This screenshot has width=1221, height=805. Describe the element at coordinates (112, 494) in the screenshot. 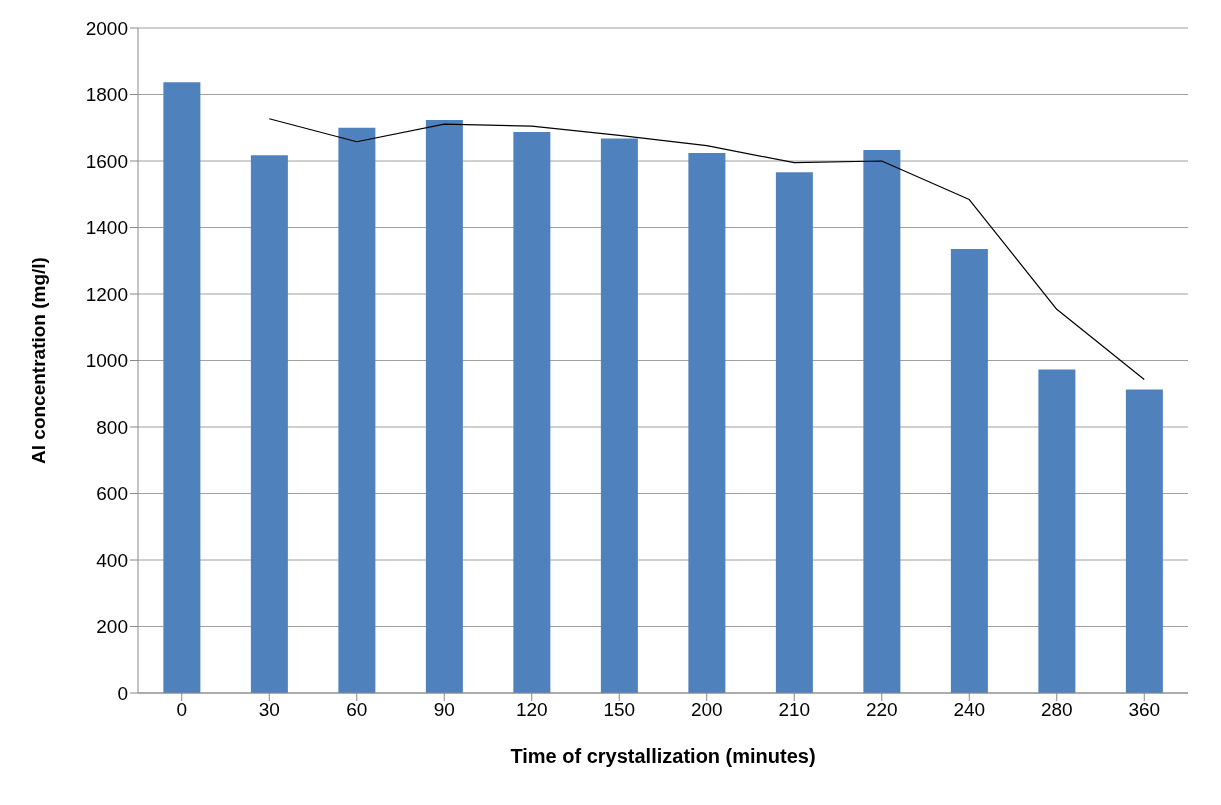

I see `y-tick-label: 600` at that location.